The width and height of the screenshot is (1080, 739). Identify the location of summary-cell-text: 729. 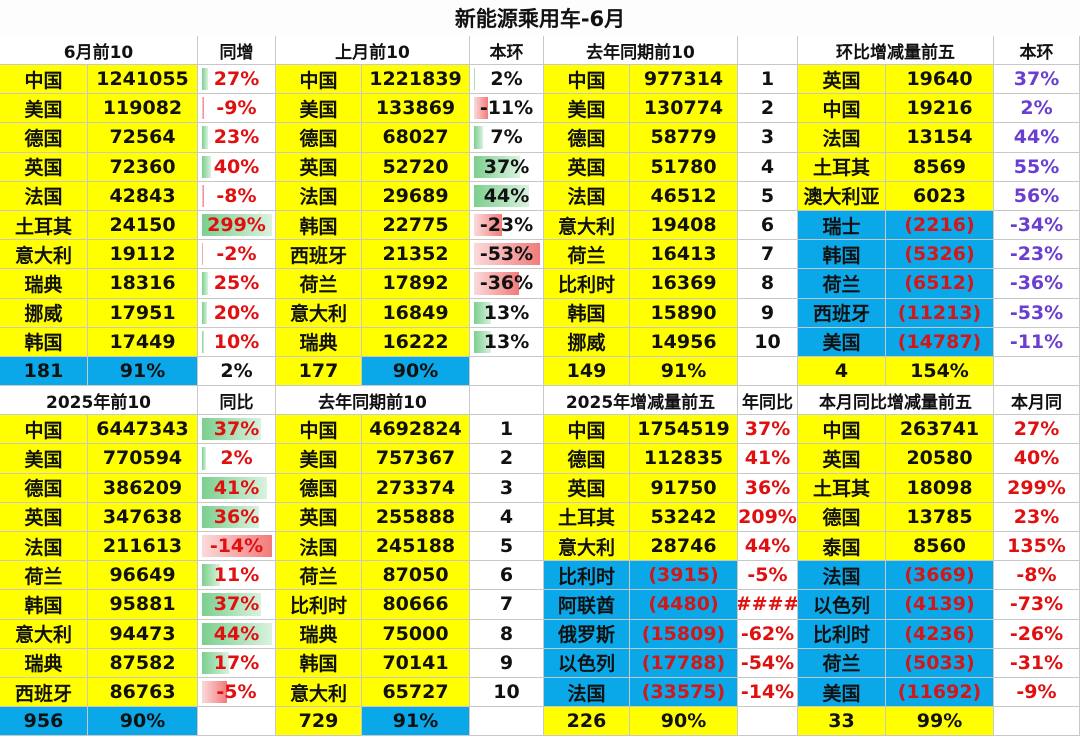
(318, 721).